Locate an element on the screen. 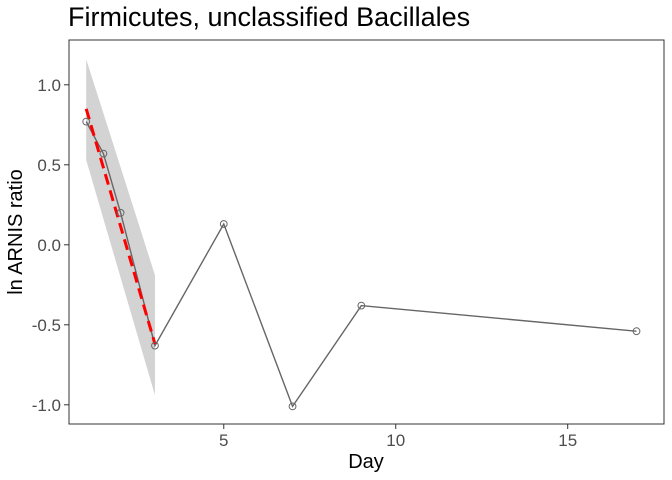 Image resolution: width=672 pixels, height=480 pixels. x-axis-ticks: 5 10 15 is located at coordinates (398, 437).